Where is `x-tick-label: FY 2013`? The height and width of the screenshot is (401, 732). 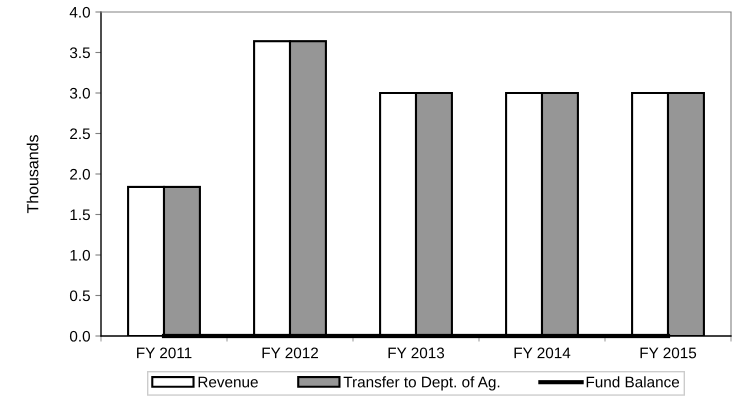
x-tick-label: FY 2013 is located at coordinates (416, 353).